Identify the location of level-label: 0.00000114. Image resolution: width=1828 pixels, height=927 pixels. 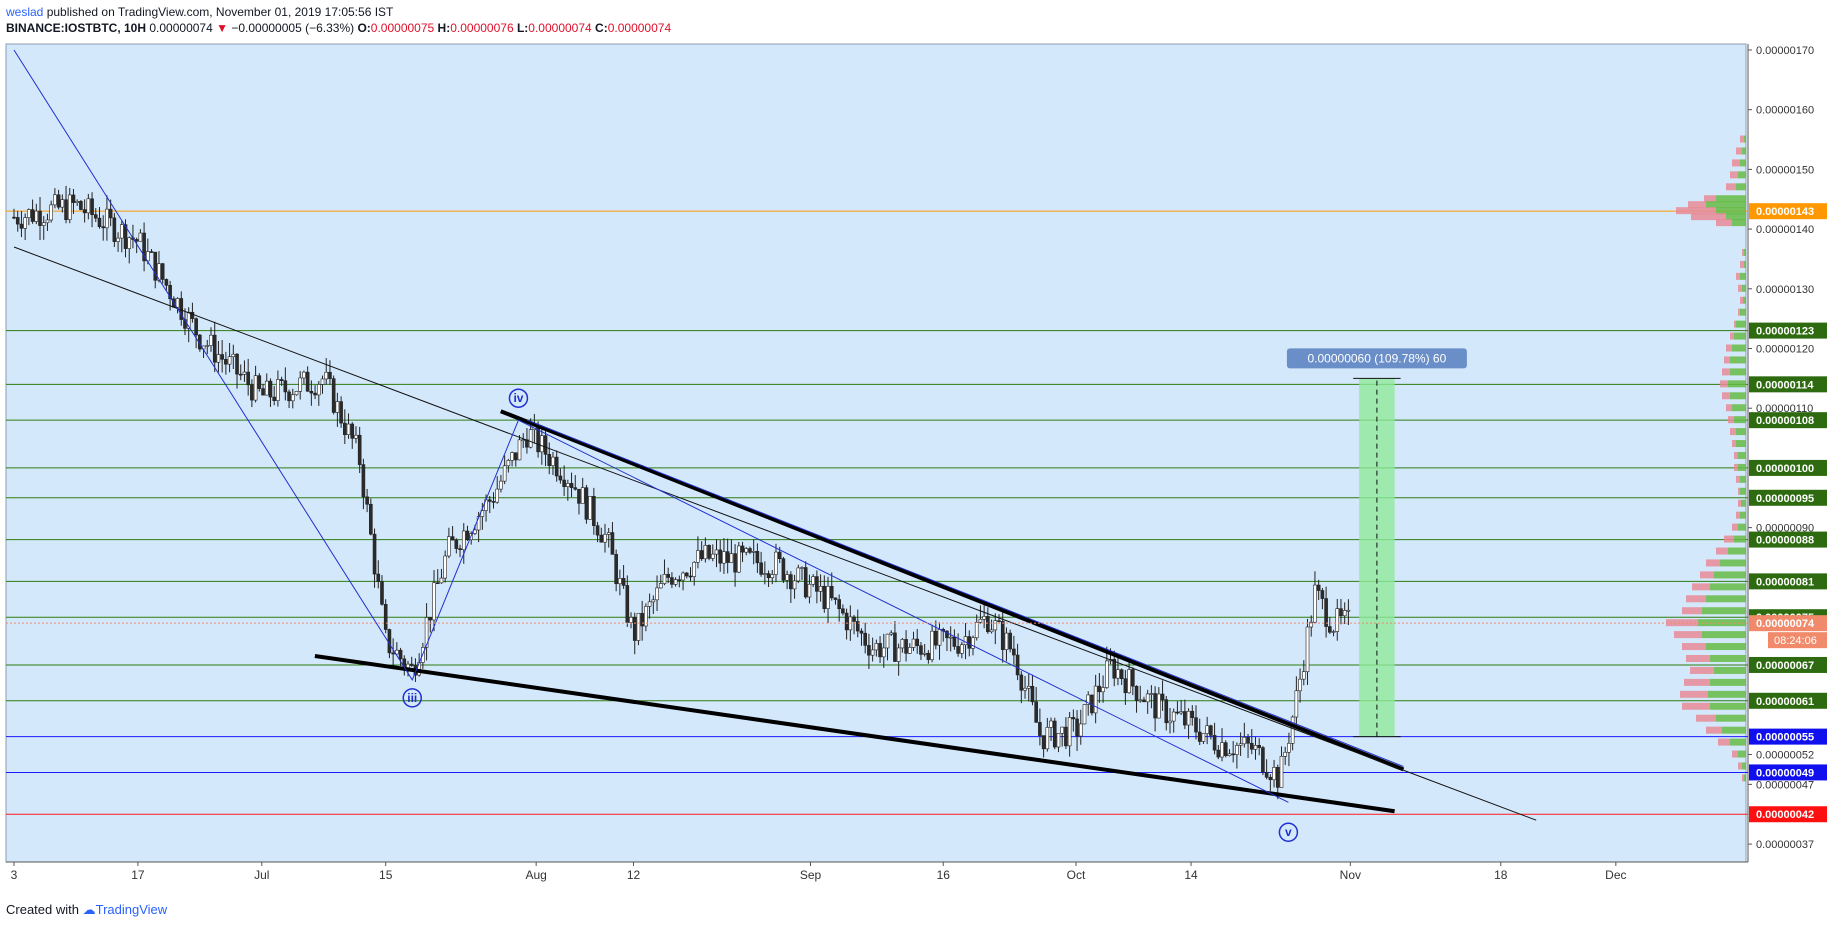
(1785, 385).